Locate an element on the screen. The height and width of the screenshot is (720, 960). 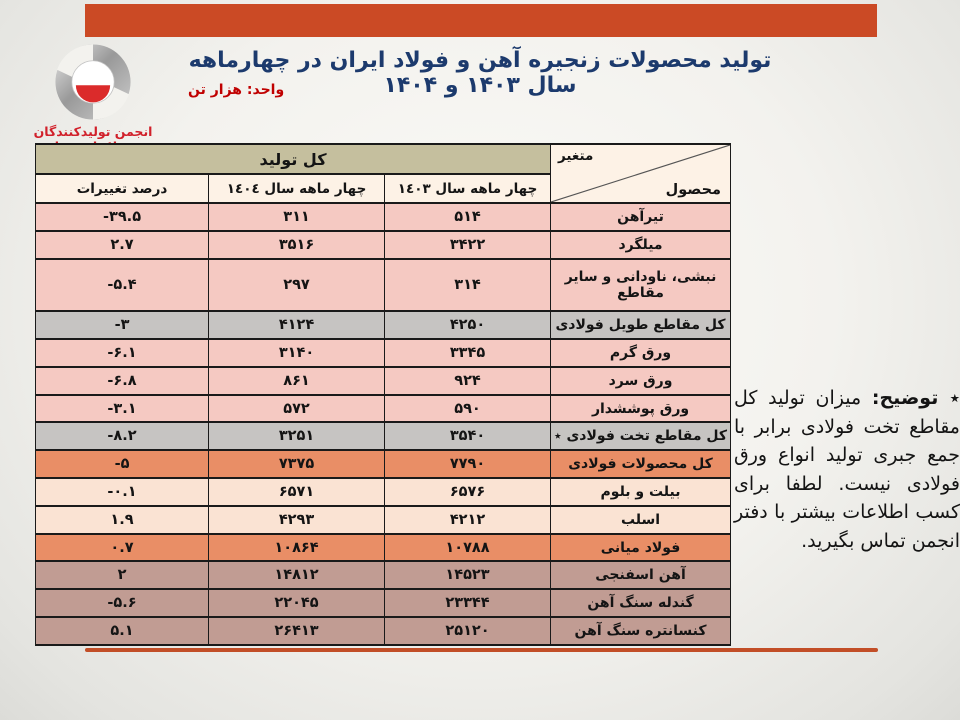
product-name-cell: آهن اسفنجی is located at coordinates (641, 575).